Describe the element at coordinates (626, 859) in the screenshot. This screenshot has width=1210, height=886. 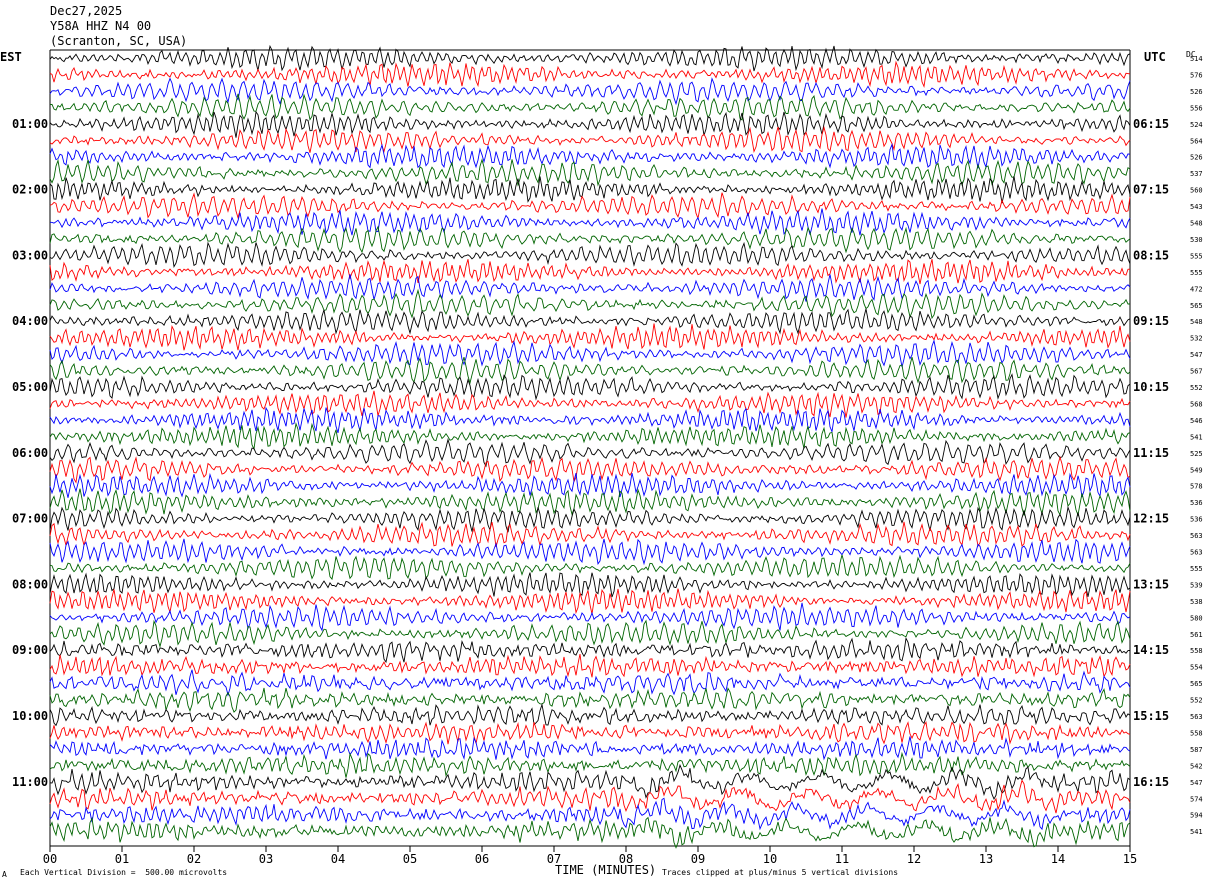
I see `x-tick-label: 08` at that location.